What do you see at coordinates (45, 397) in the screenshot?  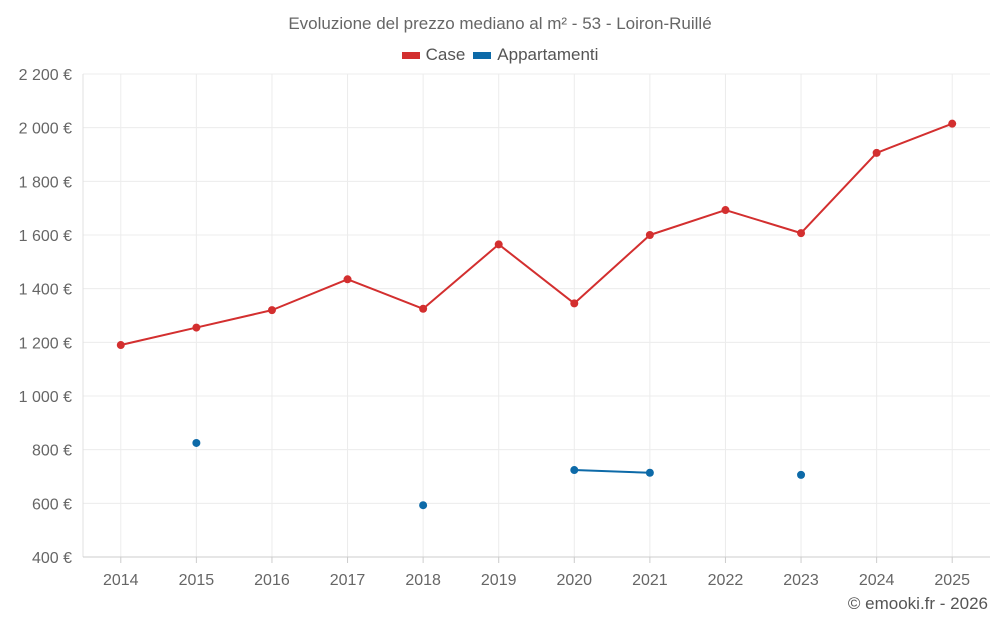 I see `y-tick-label: 1 000 €` at bounding box center [45, 397].